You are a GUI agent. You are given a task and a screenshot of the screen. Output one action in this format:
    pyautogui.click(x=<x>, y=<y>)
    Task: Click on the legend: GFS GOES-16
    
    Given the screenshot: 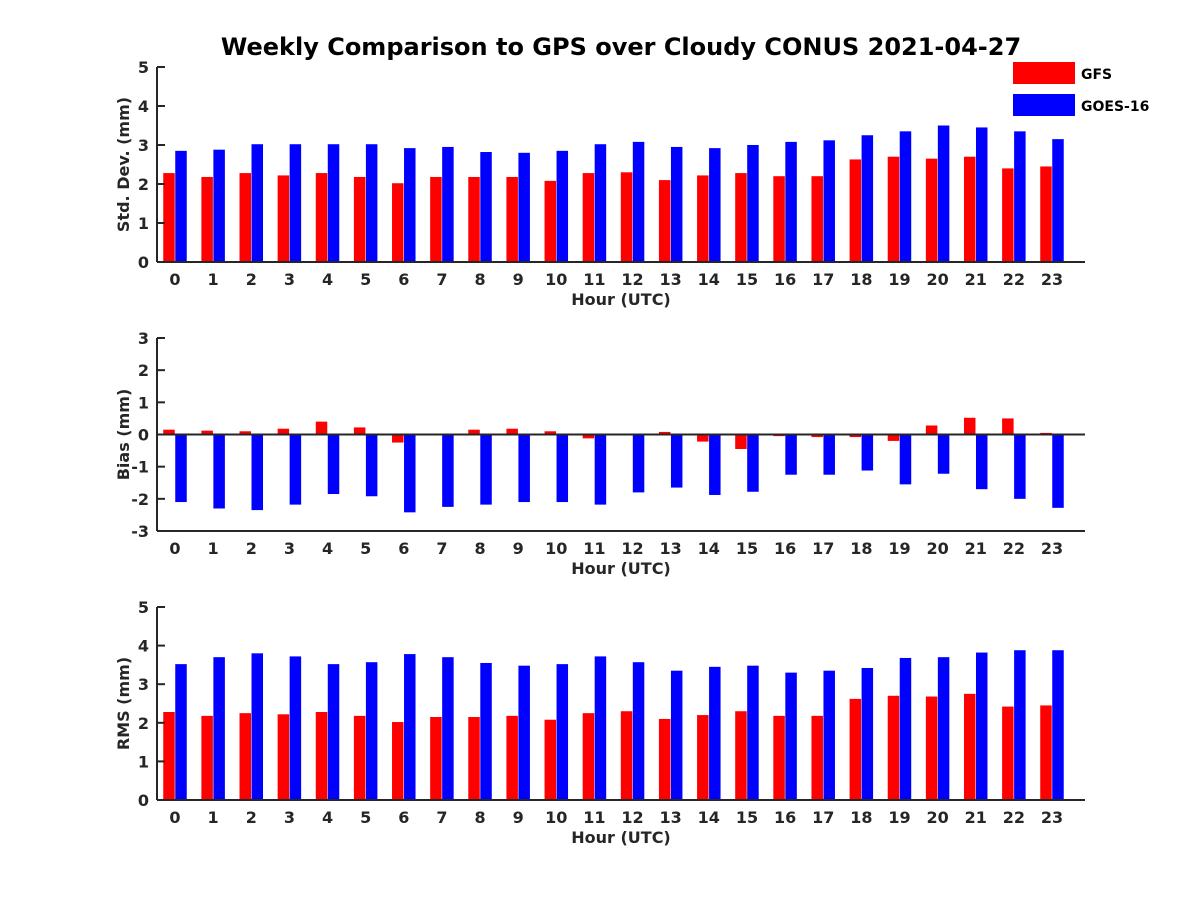 What is the action you would take?
    pyautogui.click(x=1081, y=89)
    